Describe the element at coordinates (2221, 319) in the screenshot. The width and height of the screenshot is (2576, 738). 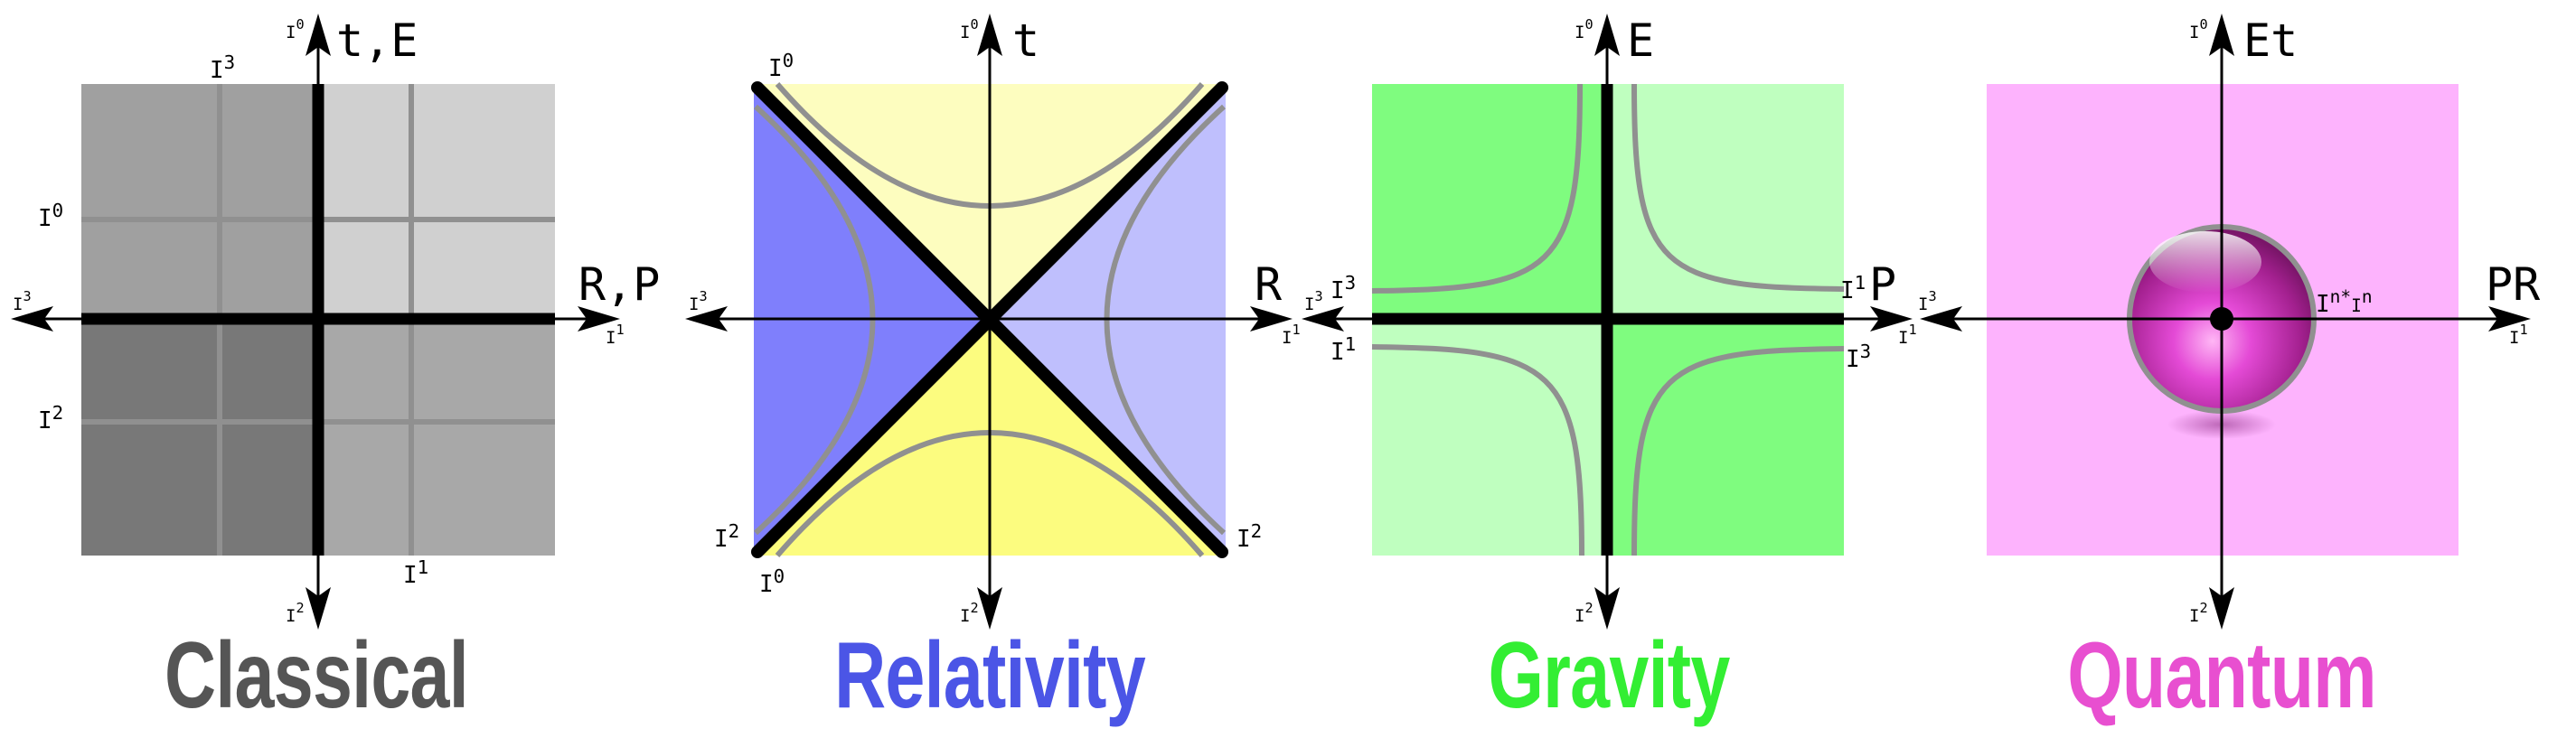
I see `origin-dot` at that location.